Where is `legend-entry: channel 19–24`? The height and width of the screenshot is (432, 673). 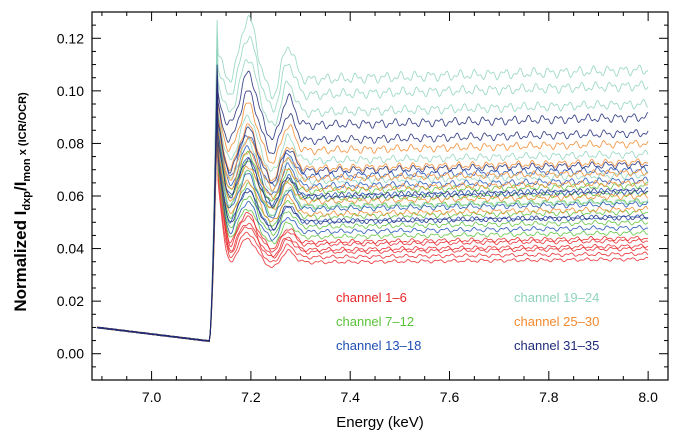 legend-entry: channel 19–24 is located at coordinates (556, 297).